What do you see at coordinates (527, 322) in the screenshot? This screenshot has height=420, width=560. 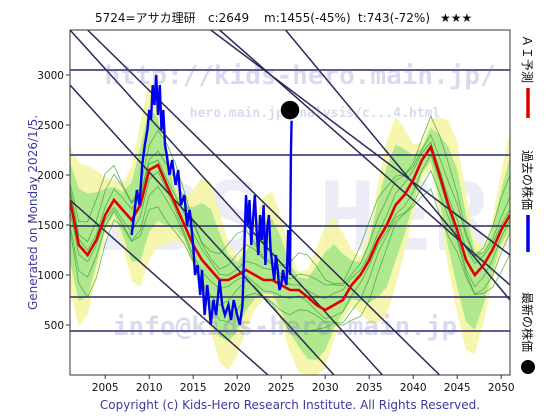 I see `legend-latest-label: 最新の株価` at bounding box center [527, 322].